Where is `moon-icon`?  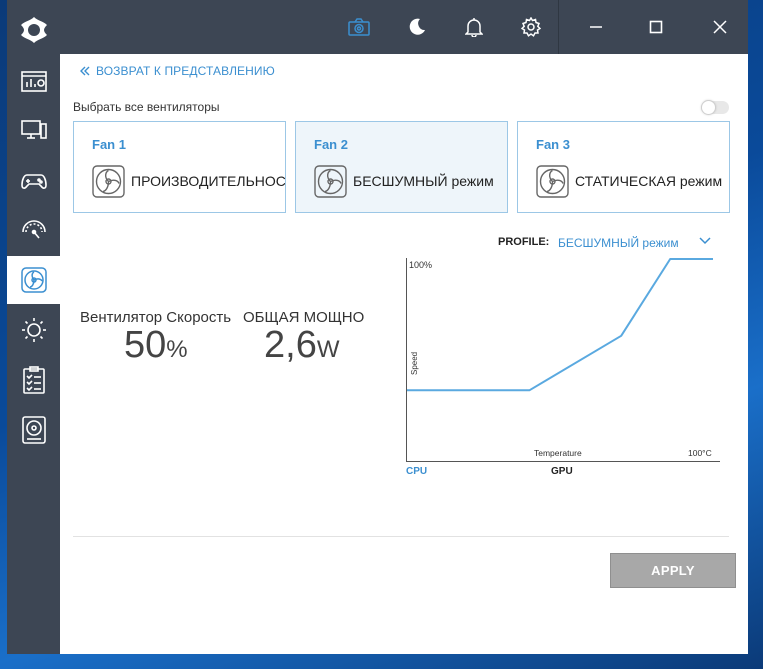
moon-icon is located at coordinates (417, 26).